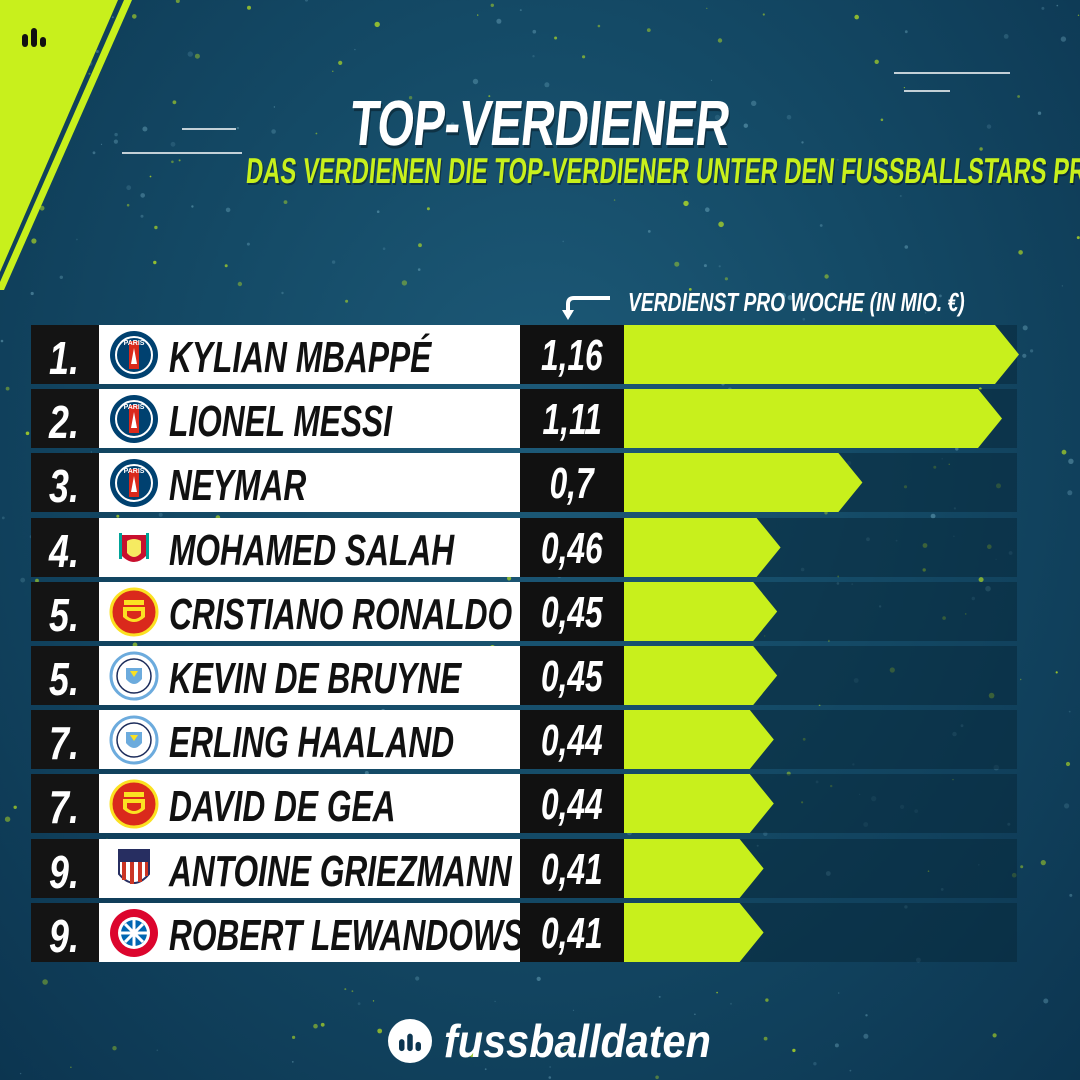  What do you see at coordinates (312, 550) in the screenshot?
I see `player-name: MOHAMED SALAH` at bounding box center [312, 550].